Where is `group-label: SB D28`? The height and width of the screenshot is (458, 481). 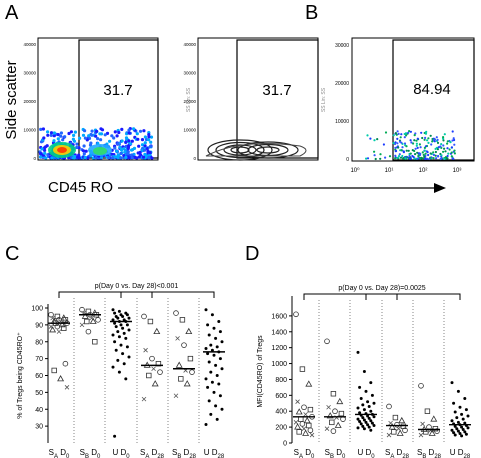 group-label: SB D28 is located at coordinates (429, 453).